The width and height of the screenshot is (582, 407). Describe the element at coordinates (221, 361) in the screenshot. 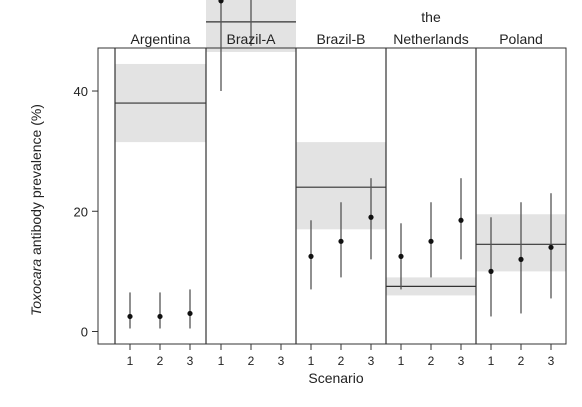

I see `x-tick-label-brazil-a-1: 1` at that location.